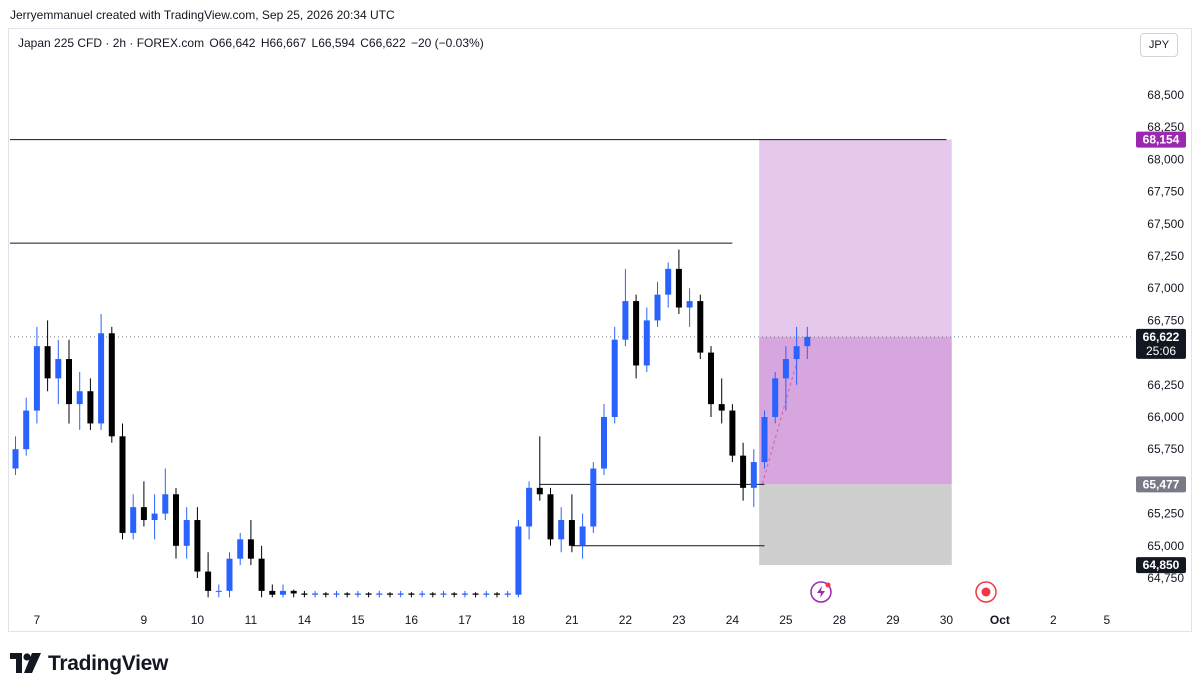 The image size is (1200, 694). I want to click on y-tick-label: 67,500, so click(1165, 224).